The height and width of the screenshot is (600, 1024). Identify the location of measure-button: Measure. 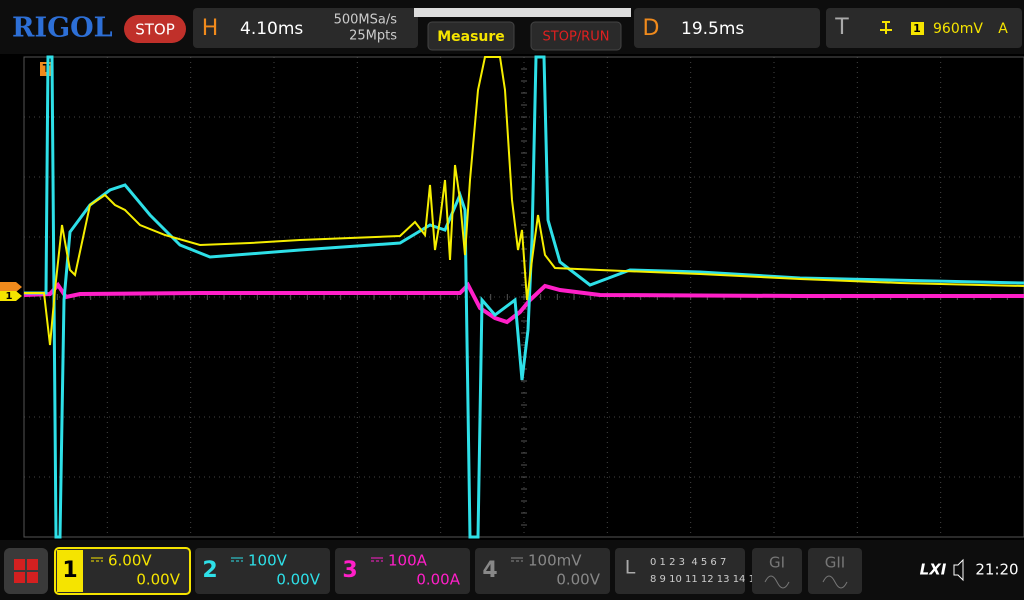
(471, 37).